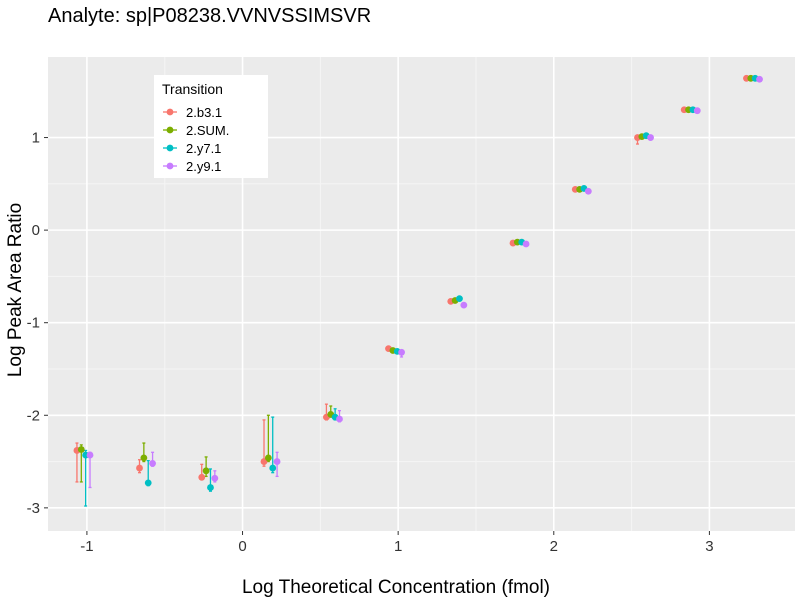 This screenshot has height=600, width=800. I want to click on legend-label: 2.SUM., so click(207, 130).